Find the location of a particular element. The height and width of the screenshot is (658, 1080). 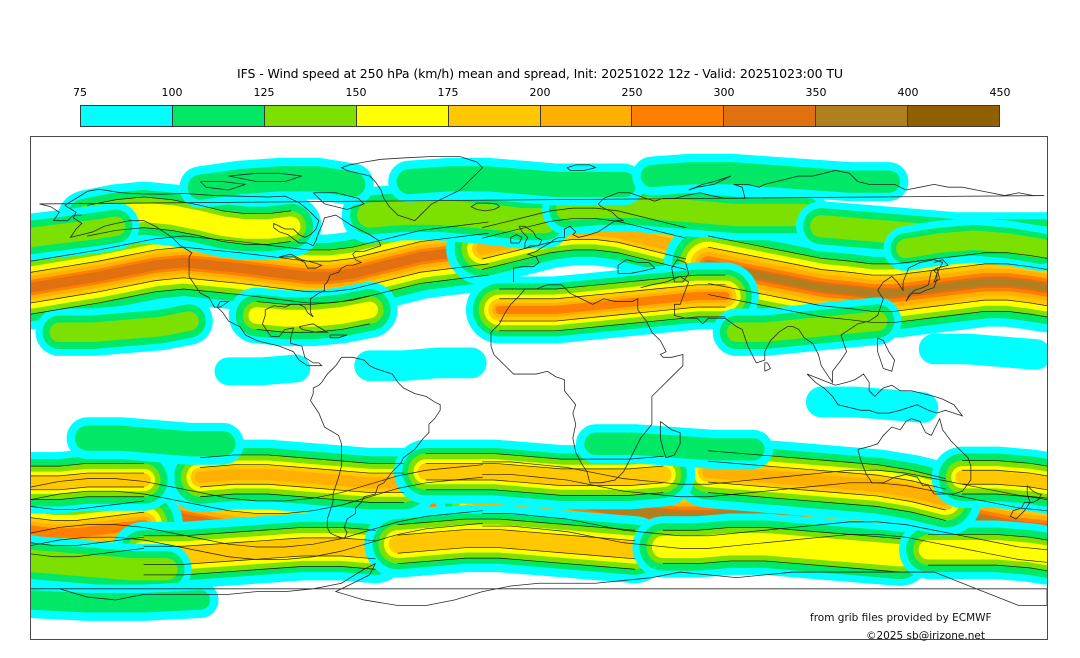

colorbar: 75 100 125 150 175 200 250 300 350 400 450 is located at coordinates (542, 107).